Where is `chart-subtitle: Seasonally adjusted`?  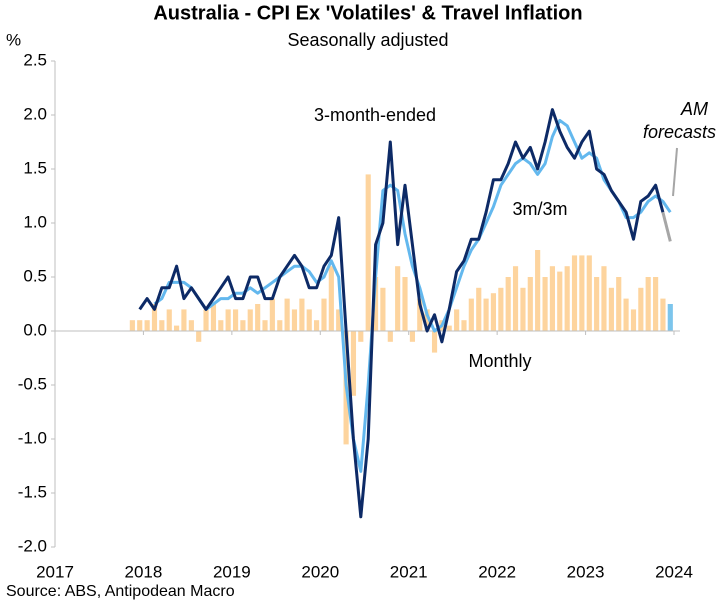 chart-subtitle: Seasonally adjusted is located at coordinates (367, 40).